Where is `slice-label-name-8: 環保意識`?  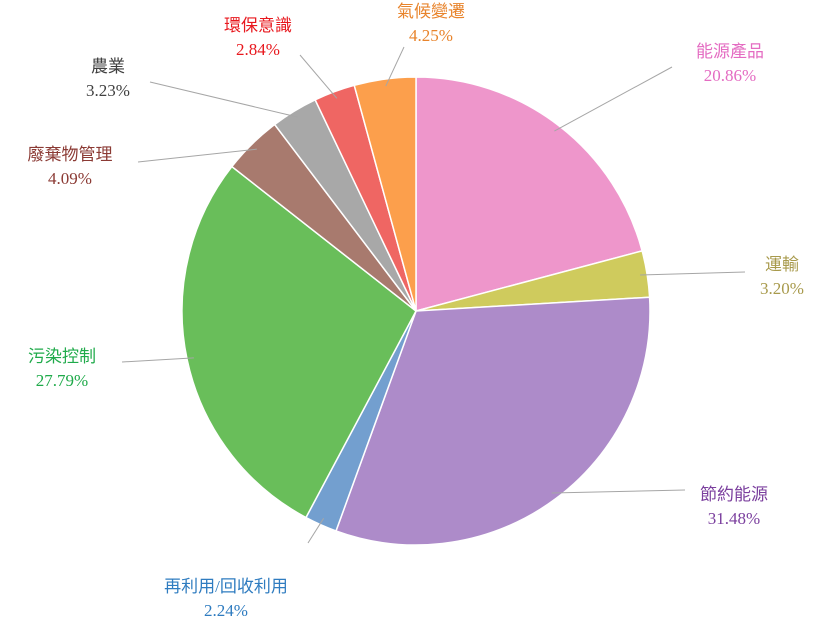
slice-label-name-8: 環保意識 is located at coordinates (258, 25).